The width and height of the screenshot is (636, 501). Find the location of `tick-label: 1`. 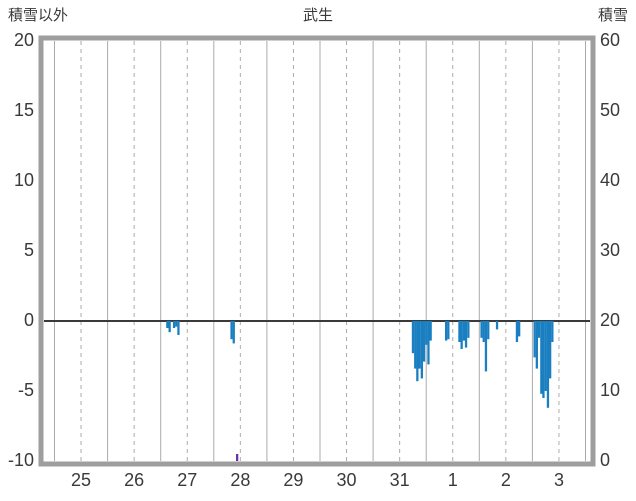

tick-label: 1 is located at coordinates (453, 480).